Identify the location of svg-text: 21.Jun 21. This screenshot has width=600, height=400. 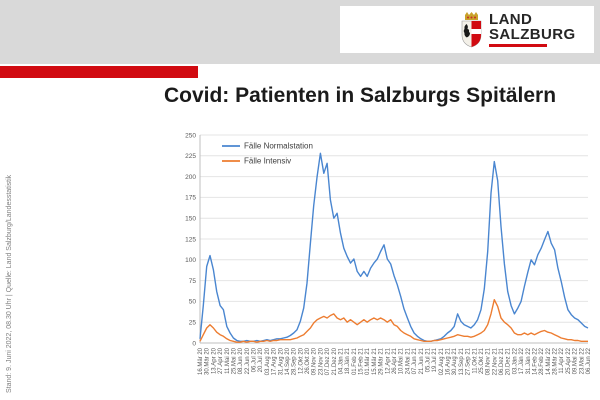
(422, 360).